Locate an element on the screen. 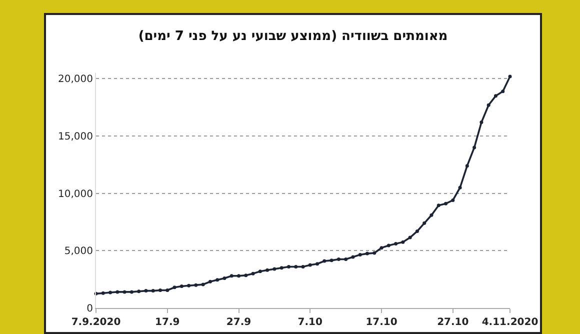 This screenshot has height=334, width=580. x-tick-label: 17.9 is located at coordinates (167, 322).